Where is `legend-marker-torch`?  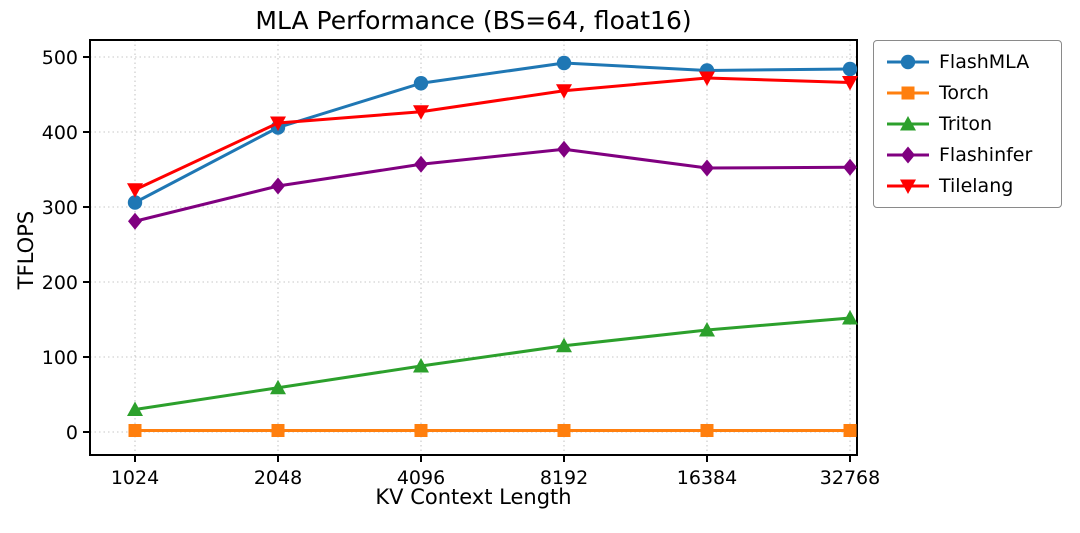 legend-marker-torch is located at coordinates (908, 93).